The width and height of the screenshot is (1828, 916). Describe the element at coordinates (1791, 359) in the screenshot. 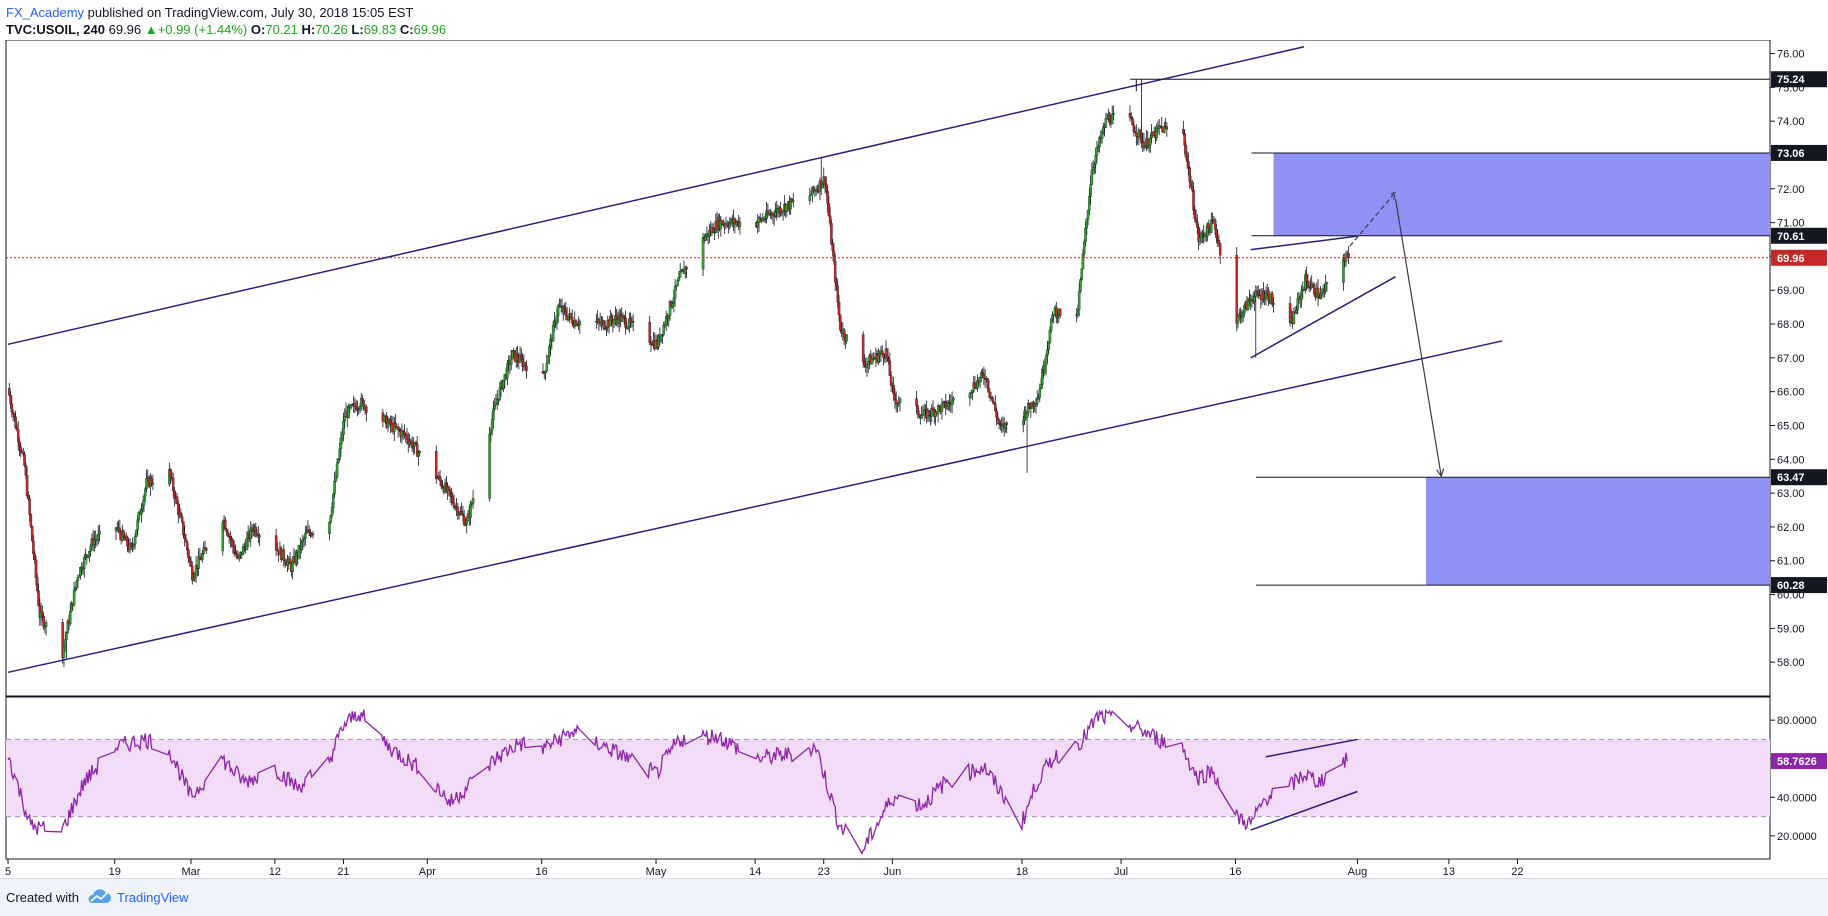

I see `price-axis-label: 67.00` at that location.